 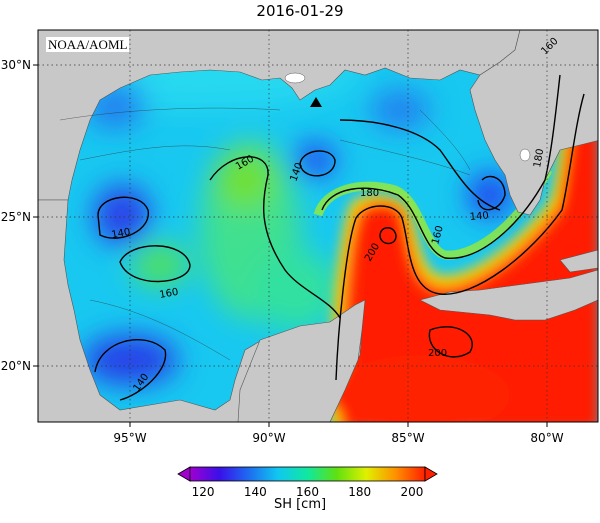 I want to click on y-tick-label: 30°N, so click(x=16, y=65).